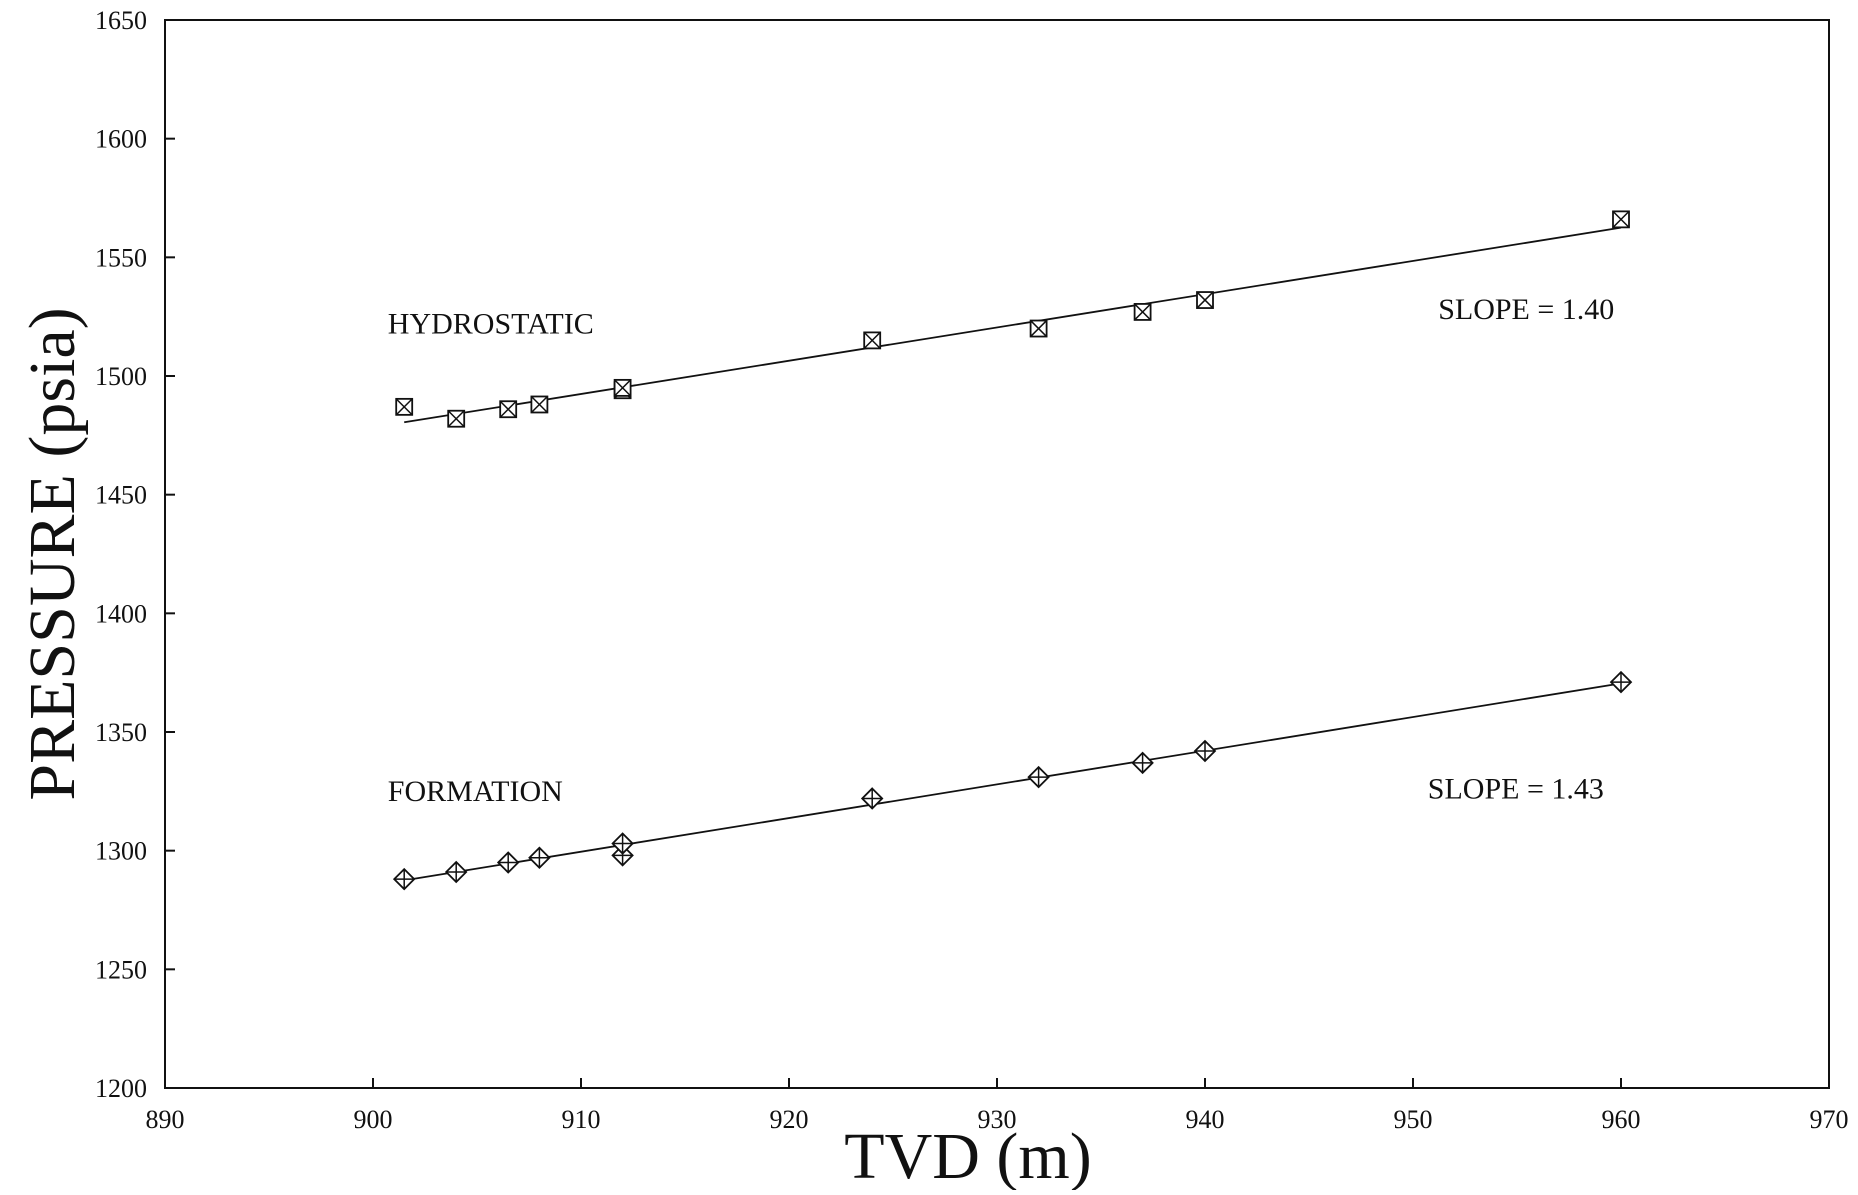  I want to click on y-tick-label: 1400, so click(121, 613).